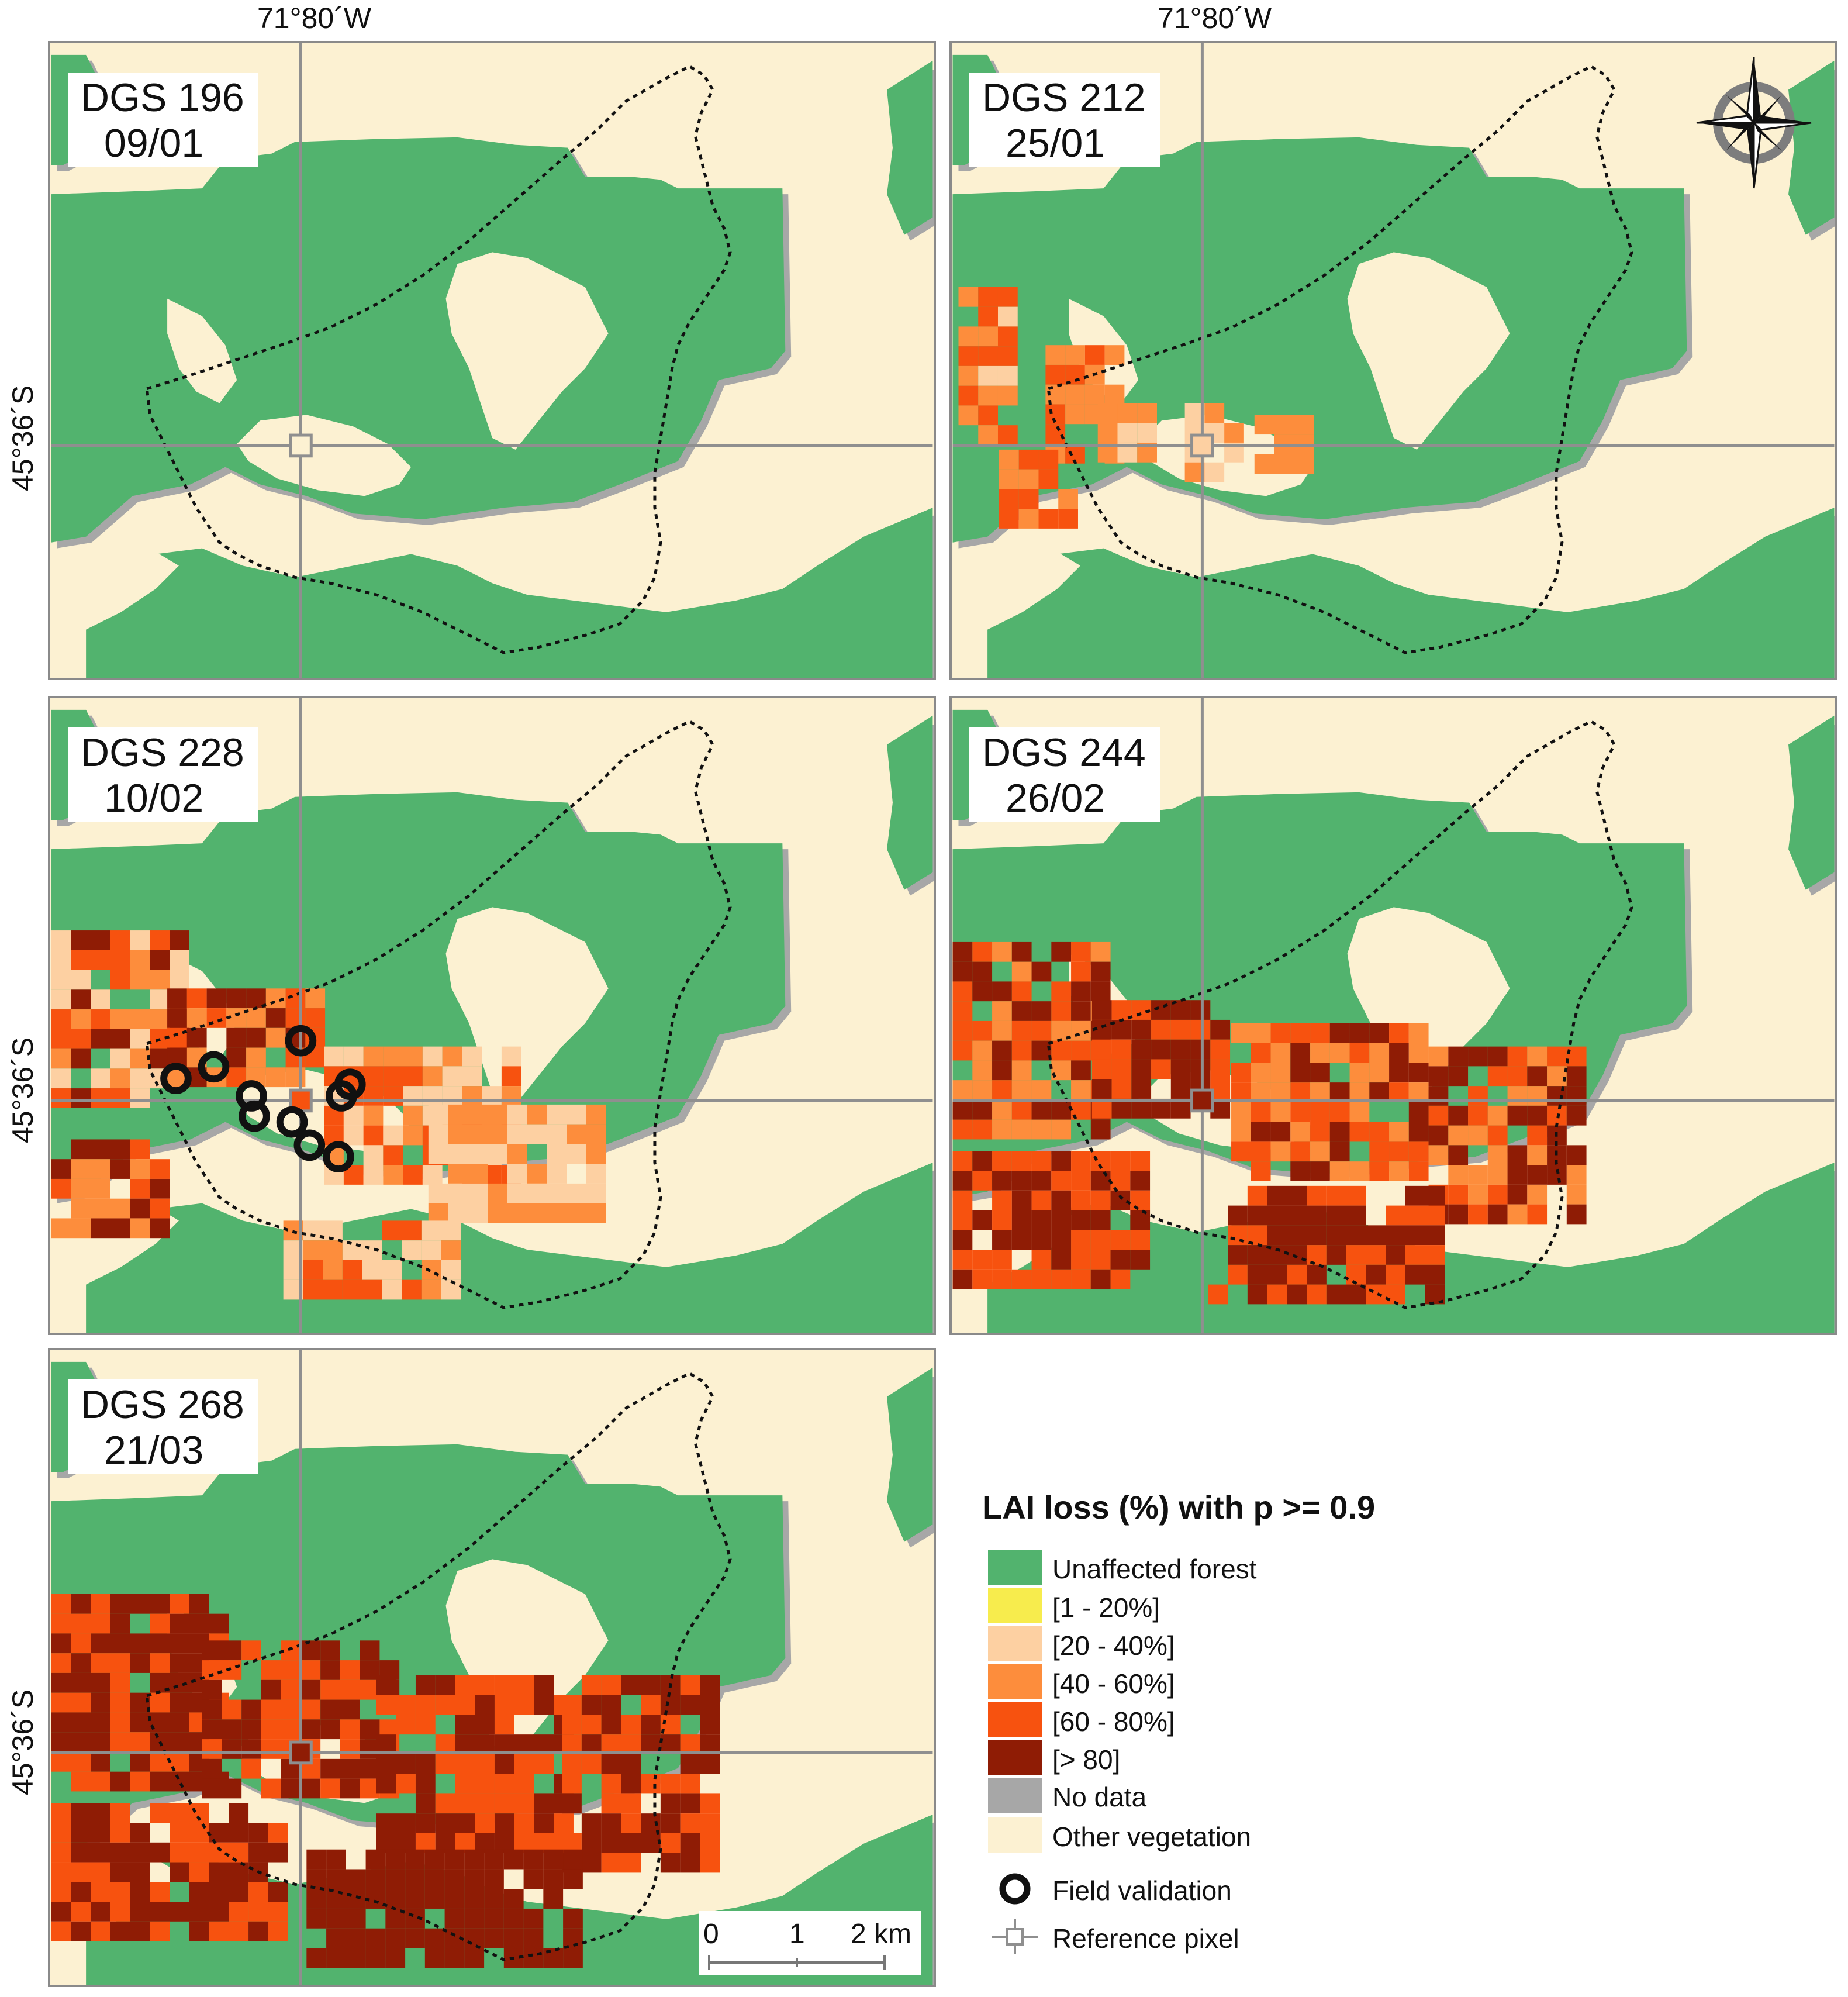 Image resolution: width=1848 pixels, height=1997 pixels. What do you see at coordinates (1269, 1123) in the screenshot?
I see `affected-area-group` at bounding box center [1269, 1123].